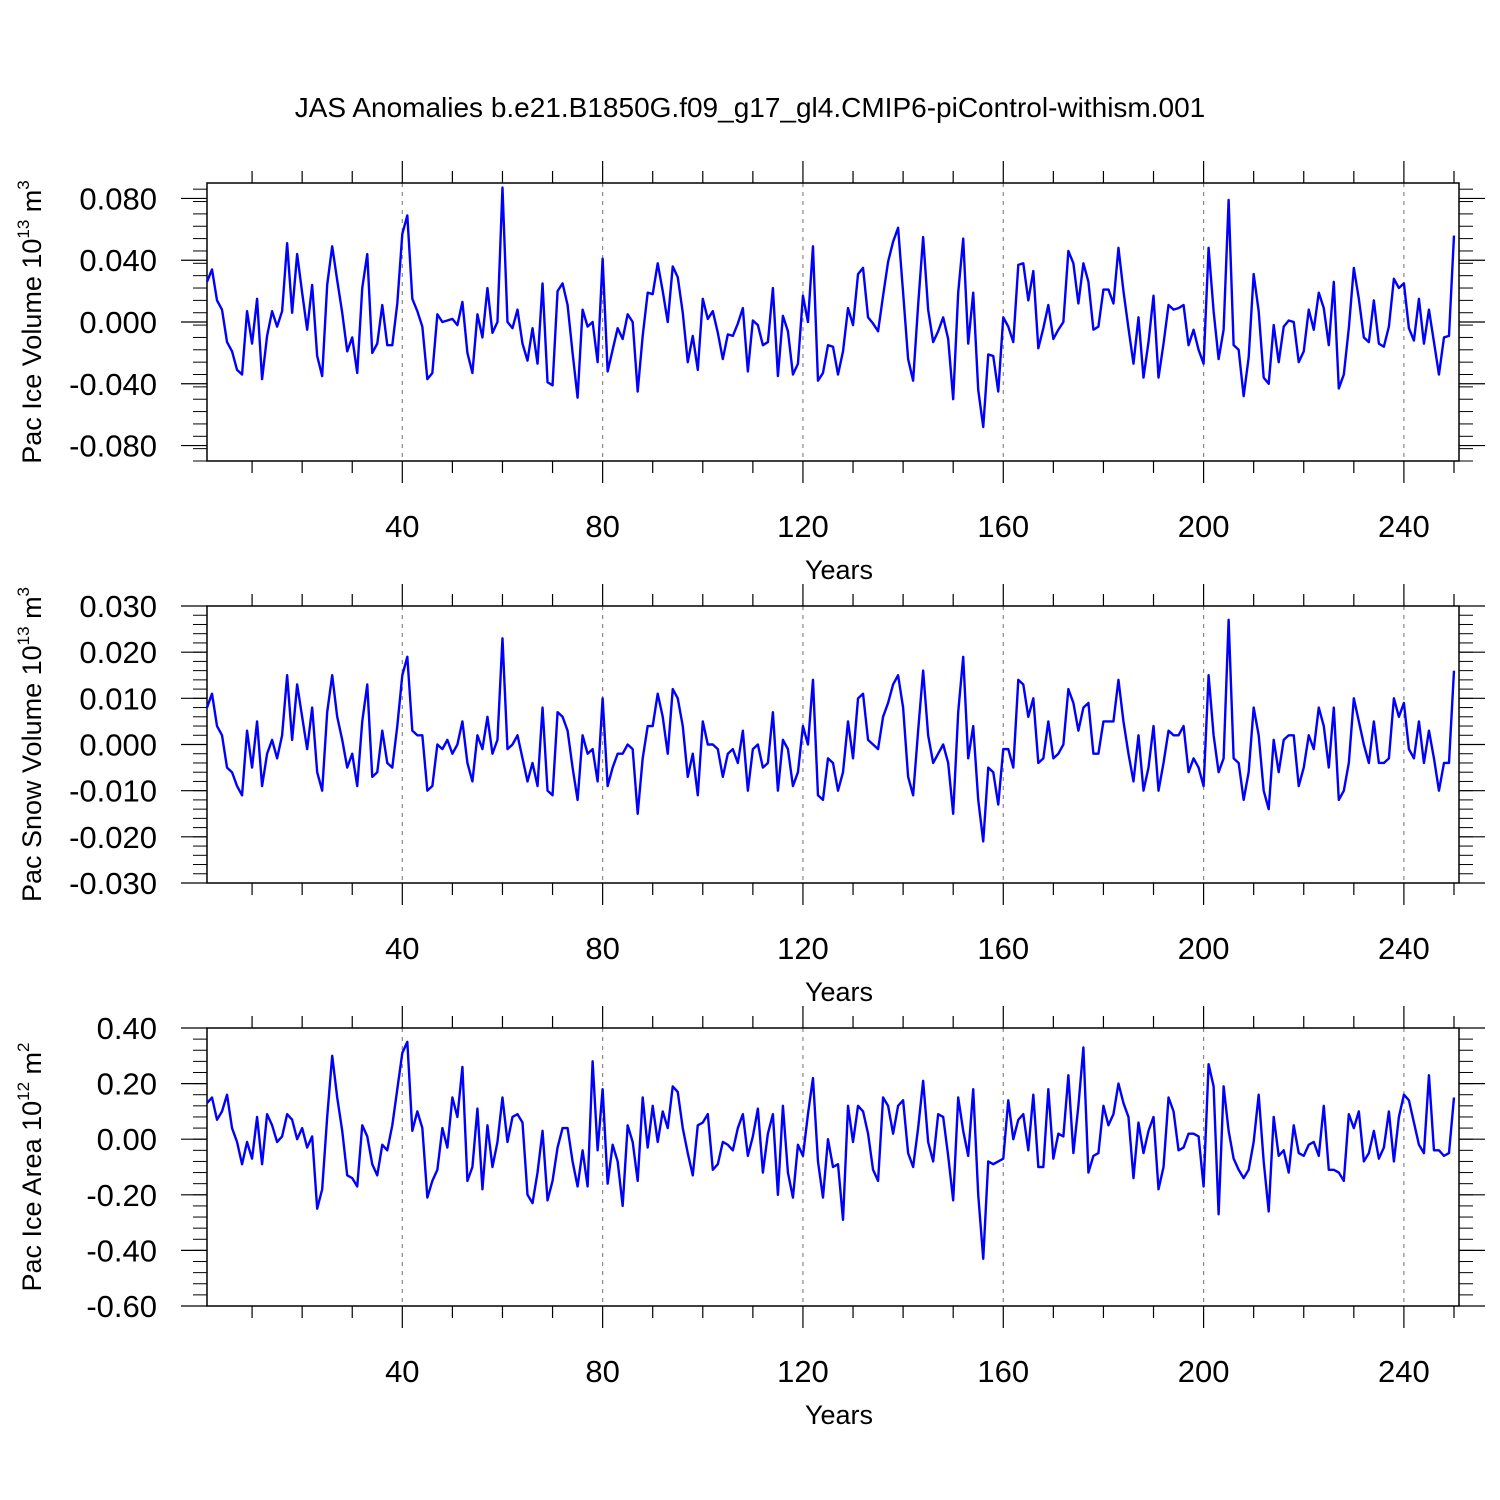  Describe the element at coordinates (118, 698) in the screenshot. I see `y-tick-label: 0.010` at that location.